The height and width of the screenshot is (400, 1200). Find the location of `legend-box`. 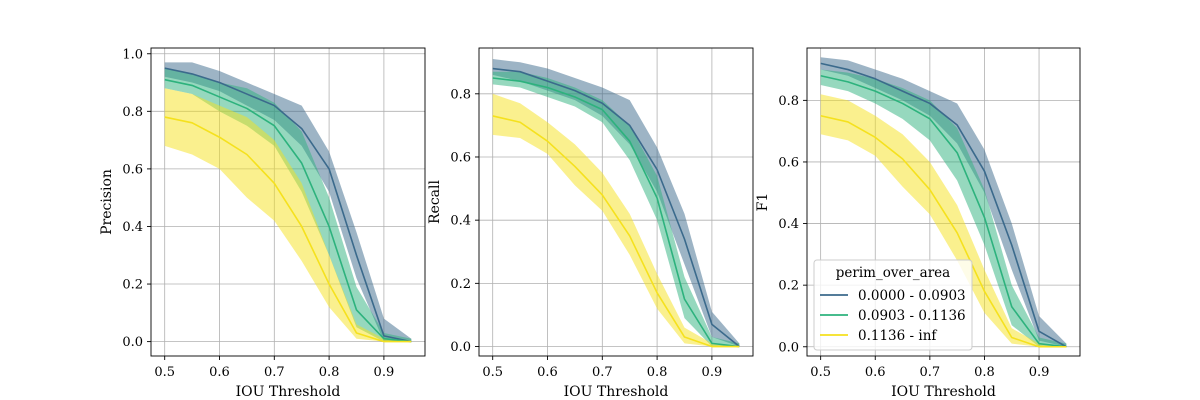

legend-box is located at coordinates (893, 305).